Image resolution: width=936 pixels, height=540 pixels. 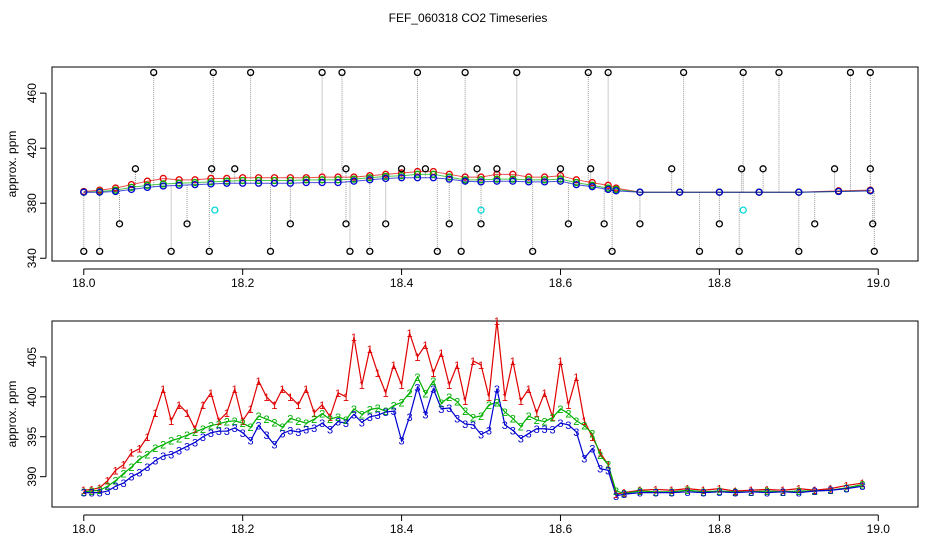 I want to click on series1-point, so click(x=481, y=177).